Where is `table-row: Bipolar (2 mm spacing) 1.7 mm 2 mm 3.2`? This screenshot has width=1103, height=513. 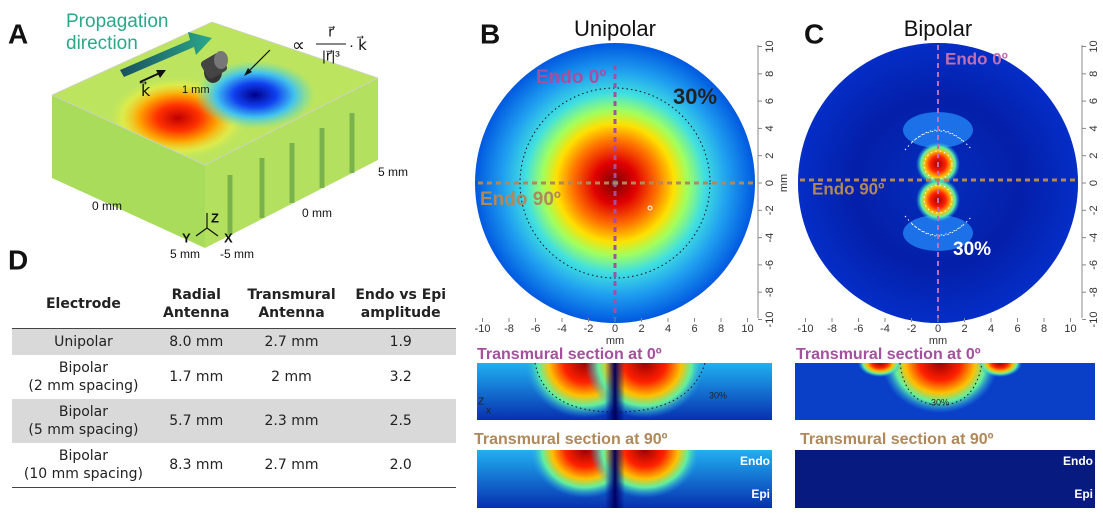 table-row: Bipolar (2 mm spacing) 1.7 mm 2 mm 3.2 is located at coordinates (234, 377).